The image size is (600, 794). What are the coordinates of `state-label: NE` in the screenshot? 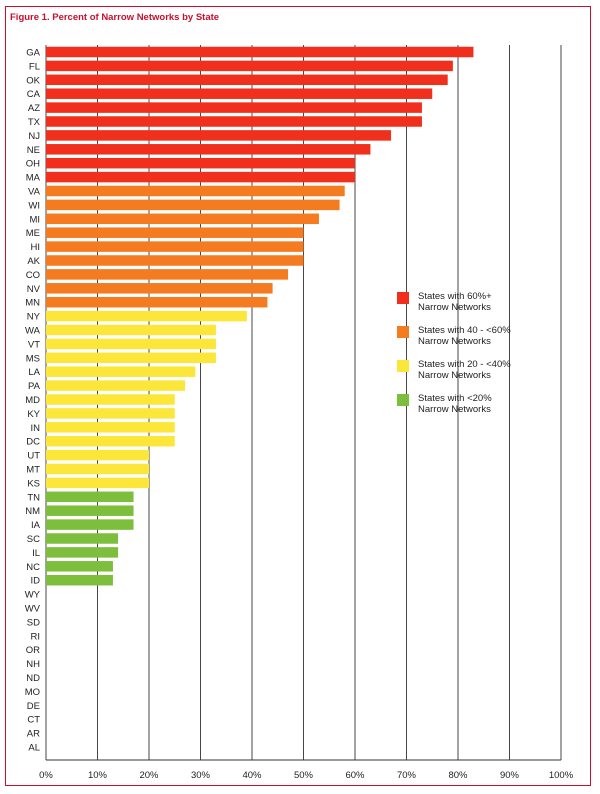 It's located at (33, 150).